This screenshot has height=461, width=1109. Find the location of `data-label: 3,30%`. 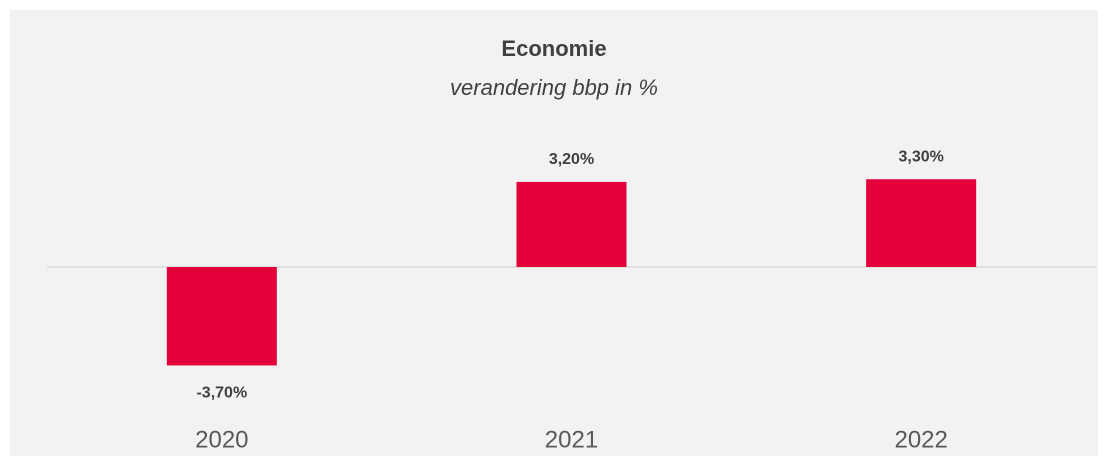

data-label: 3,30% is located at coordinates (920, 156).